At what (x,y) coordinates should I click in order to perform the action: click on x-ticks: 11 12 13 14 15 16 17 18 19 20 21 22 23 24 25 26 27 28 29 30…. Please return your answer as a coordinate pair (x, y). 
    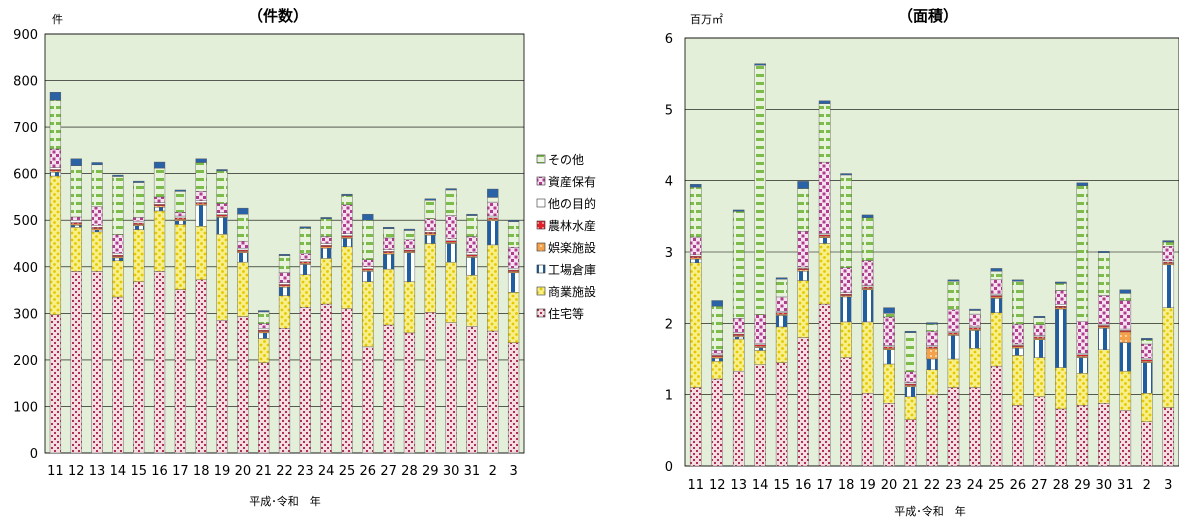
    Looking at the image, I should click on (282, 471).